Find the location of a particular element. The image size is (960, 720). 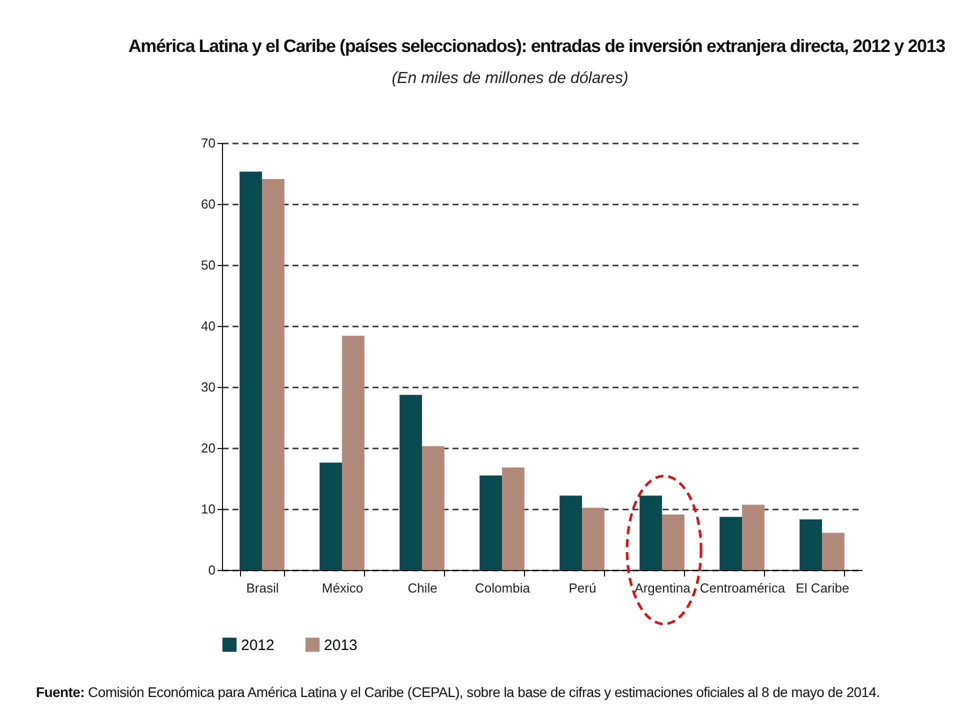

x-tick-label: Perú is located at coordinates (582, 588).